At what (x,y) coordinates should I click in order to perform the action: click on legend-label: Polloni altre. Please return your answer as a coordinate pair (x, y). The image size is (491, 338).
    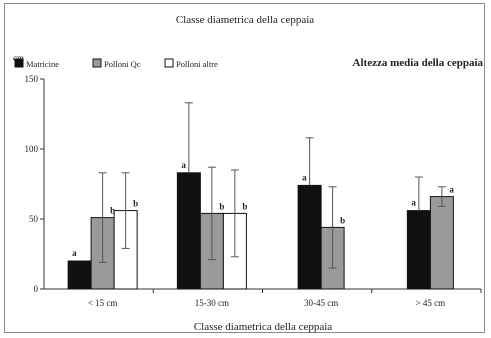
    Looking at the image, I should click on (197, 64).